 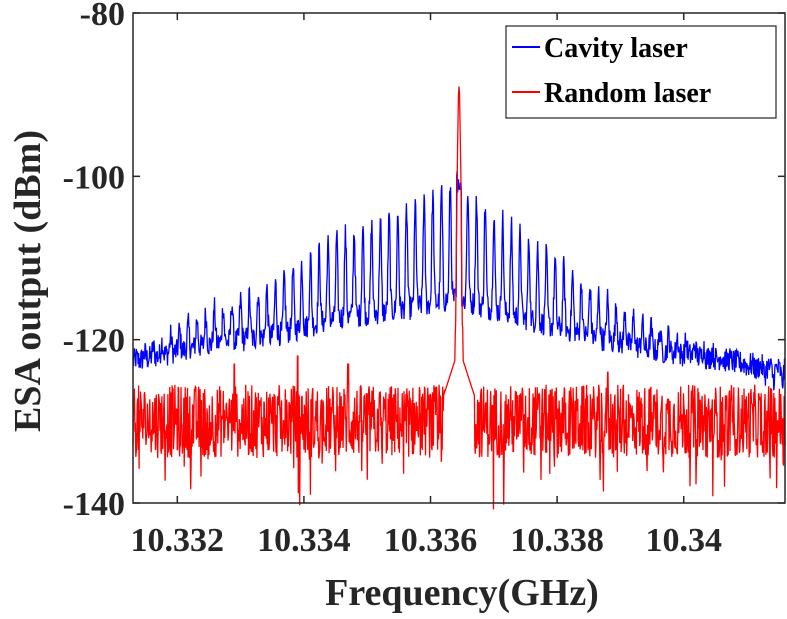 What do you see at coordinates (557, 540) in the screenshot?
I see `x-tick-label: 10.338` at bounding box center [557, 540].